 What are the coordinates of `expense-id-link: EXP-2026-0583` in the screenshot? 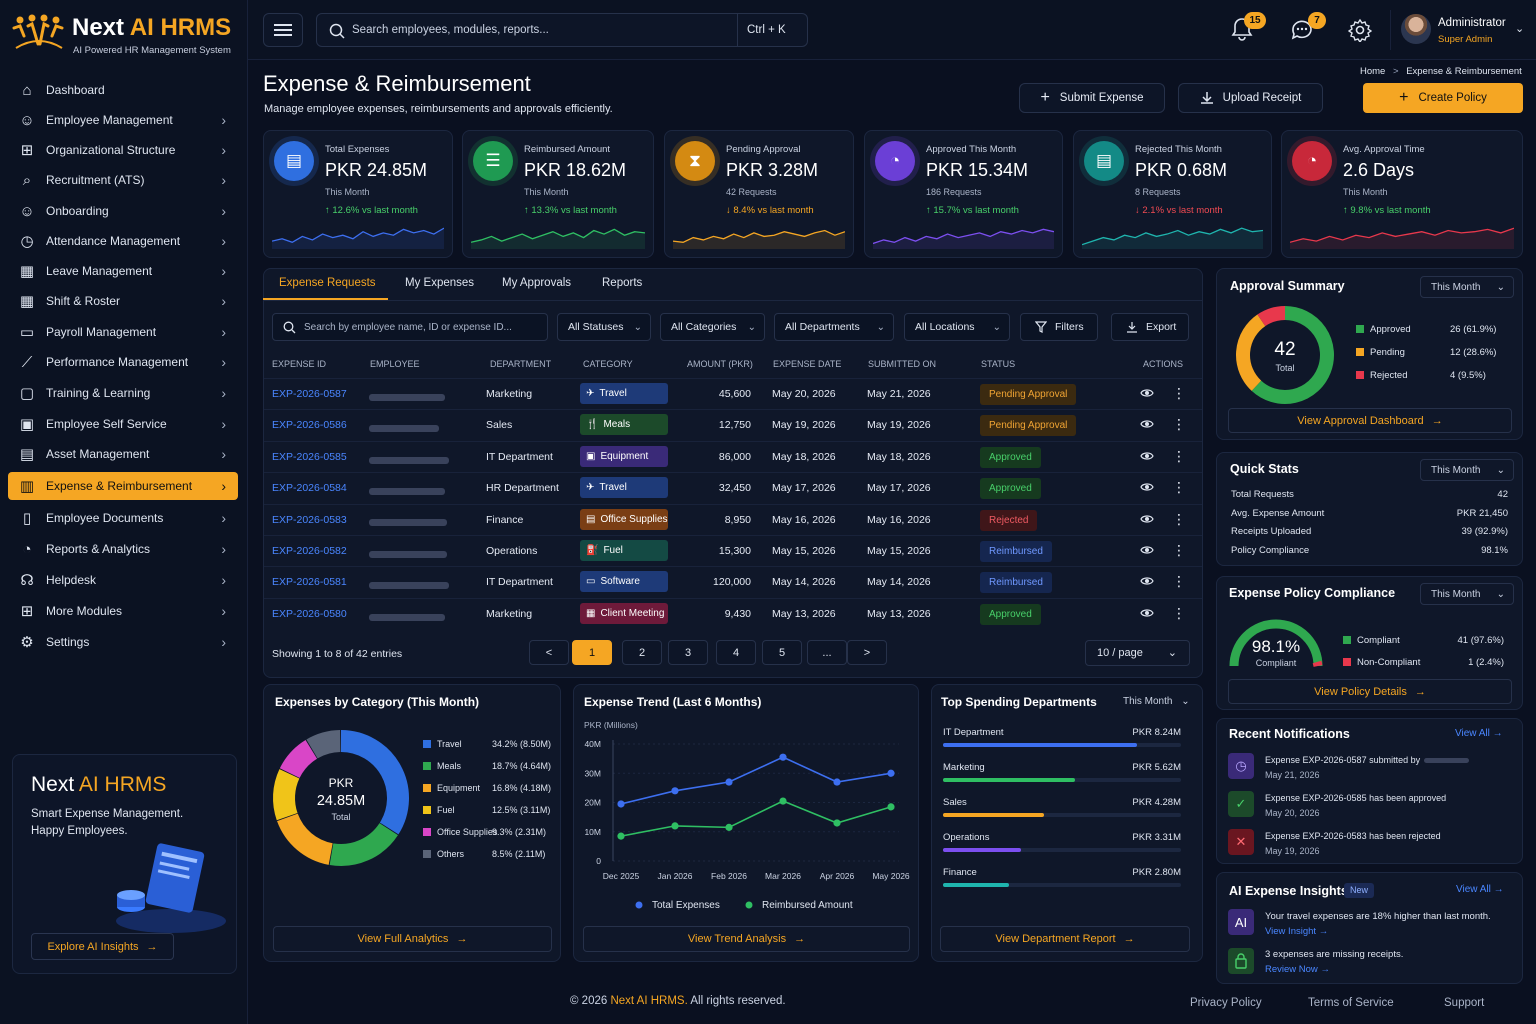 It's located at (309, 519).